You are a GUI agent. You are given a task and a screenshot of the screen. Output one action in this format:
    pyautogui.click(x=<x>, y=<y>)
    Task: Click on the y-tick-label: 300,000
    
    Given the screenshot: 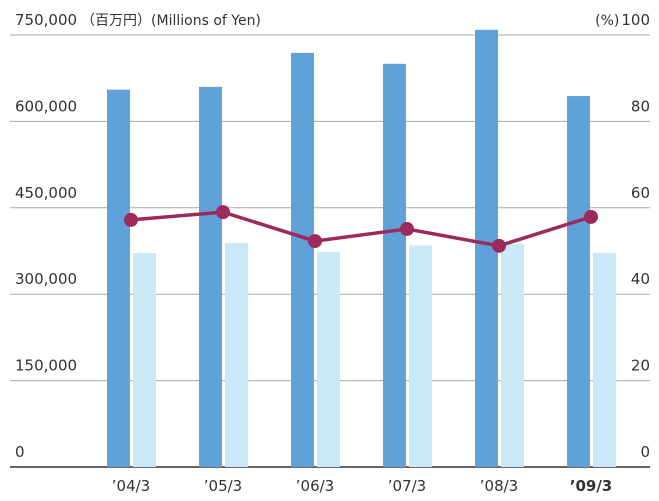 What is the action you would take?
    pyautogui.click(x=46, y=279)
    